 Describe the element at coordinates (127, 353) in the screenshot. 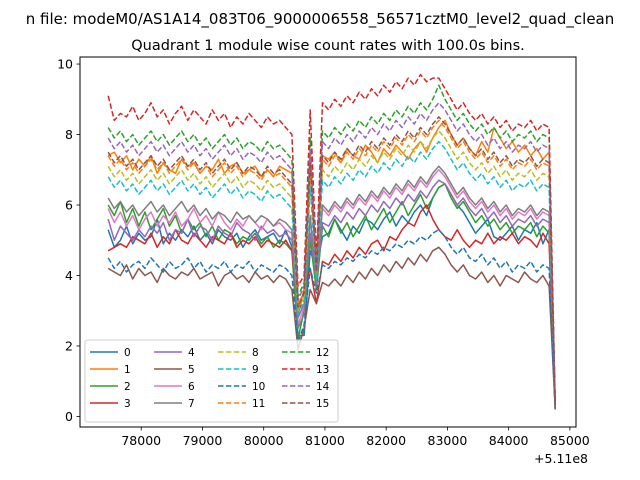

I see `legend-label-0: 0` at that location.